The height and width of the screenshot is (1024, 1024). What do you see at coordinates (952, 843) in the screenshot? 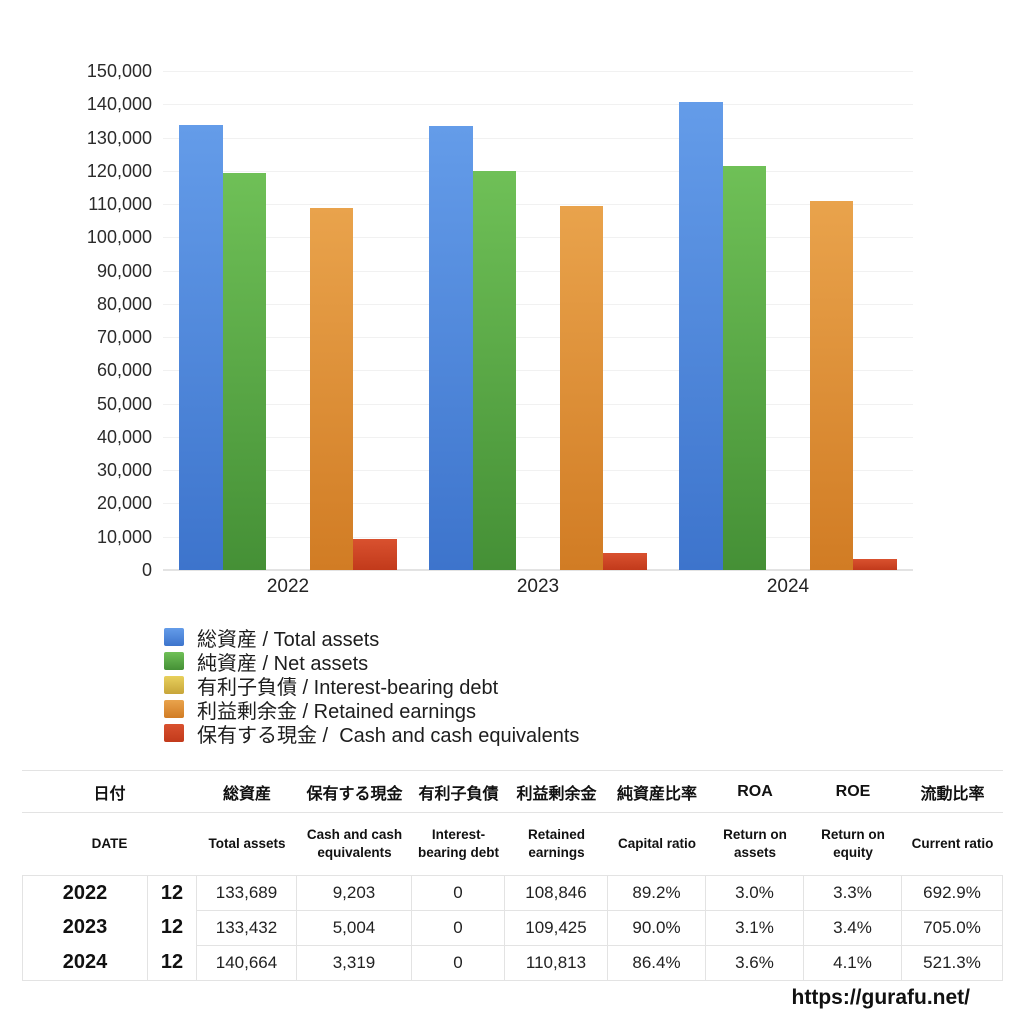
I see `header-cell-en: Current ratio` at bounding box center [952, 843].